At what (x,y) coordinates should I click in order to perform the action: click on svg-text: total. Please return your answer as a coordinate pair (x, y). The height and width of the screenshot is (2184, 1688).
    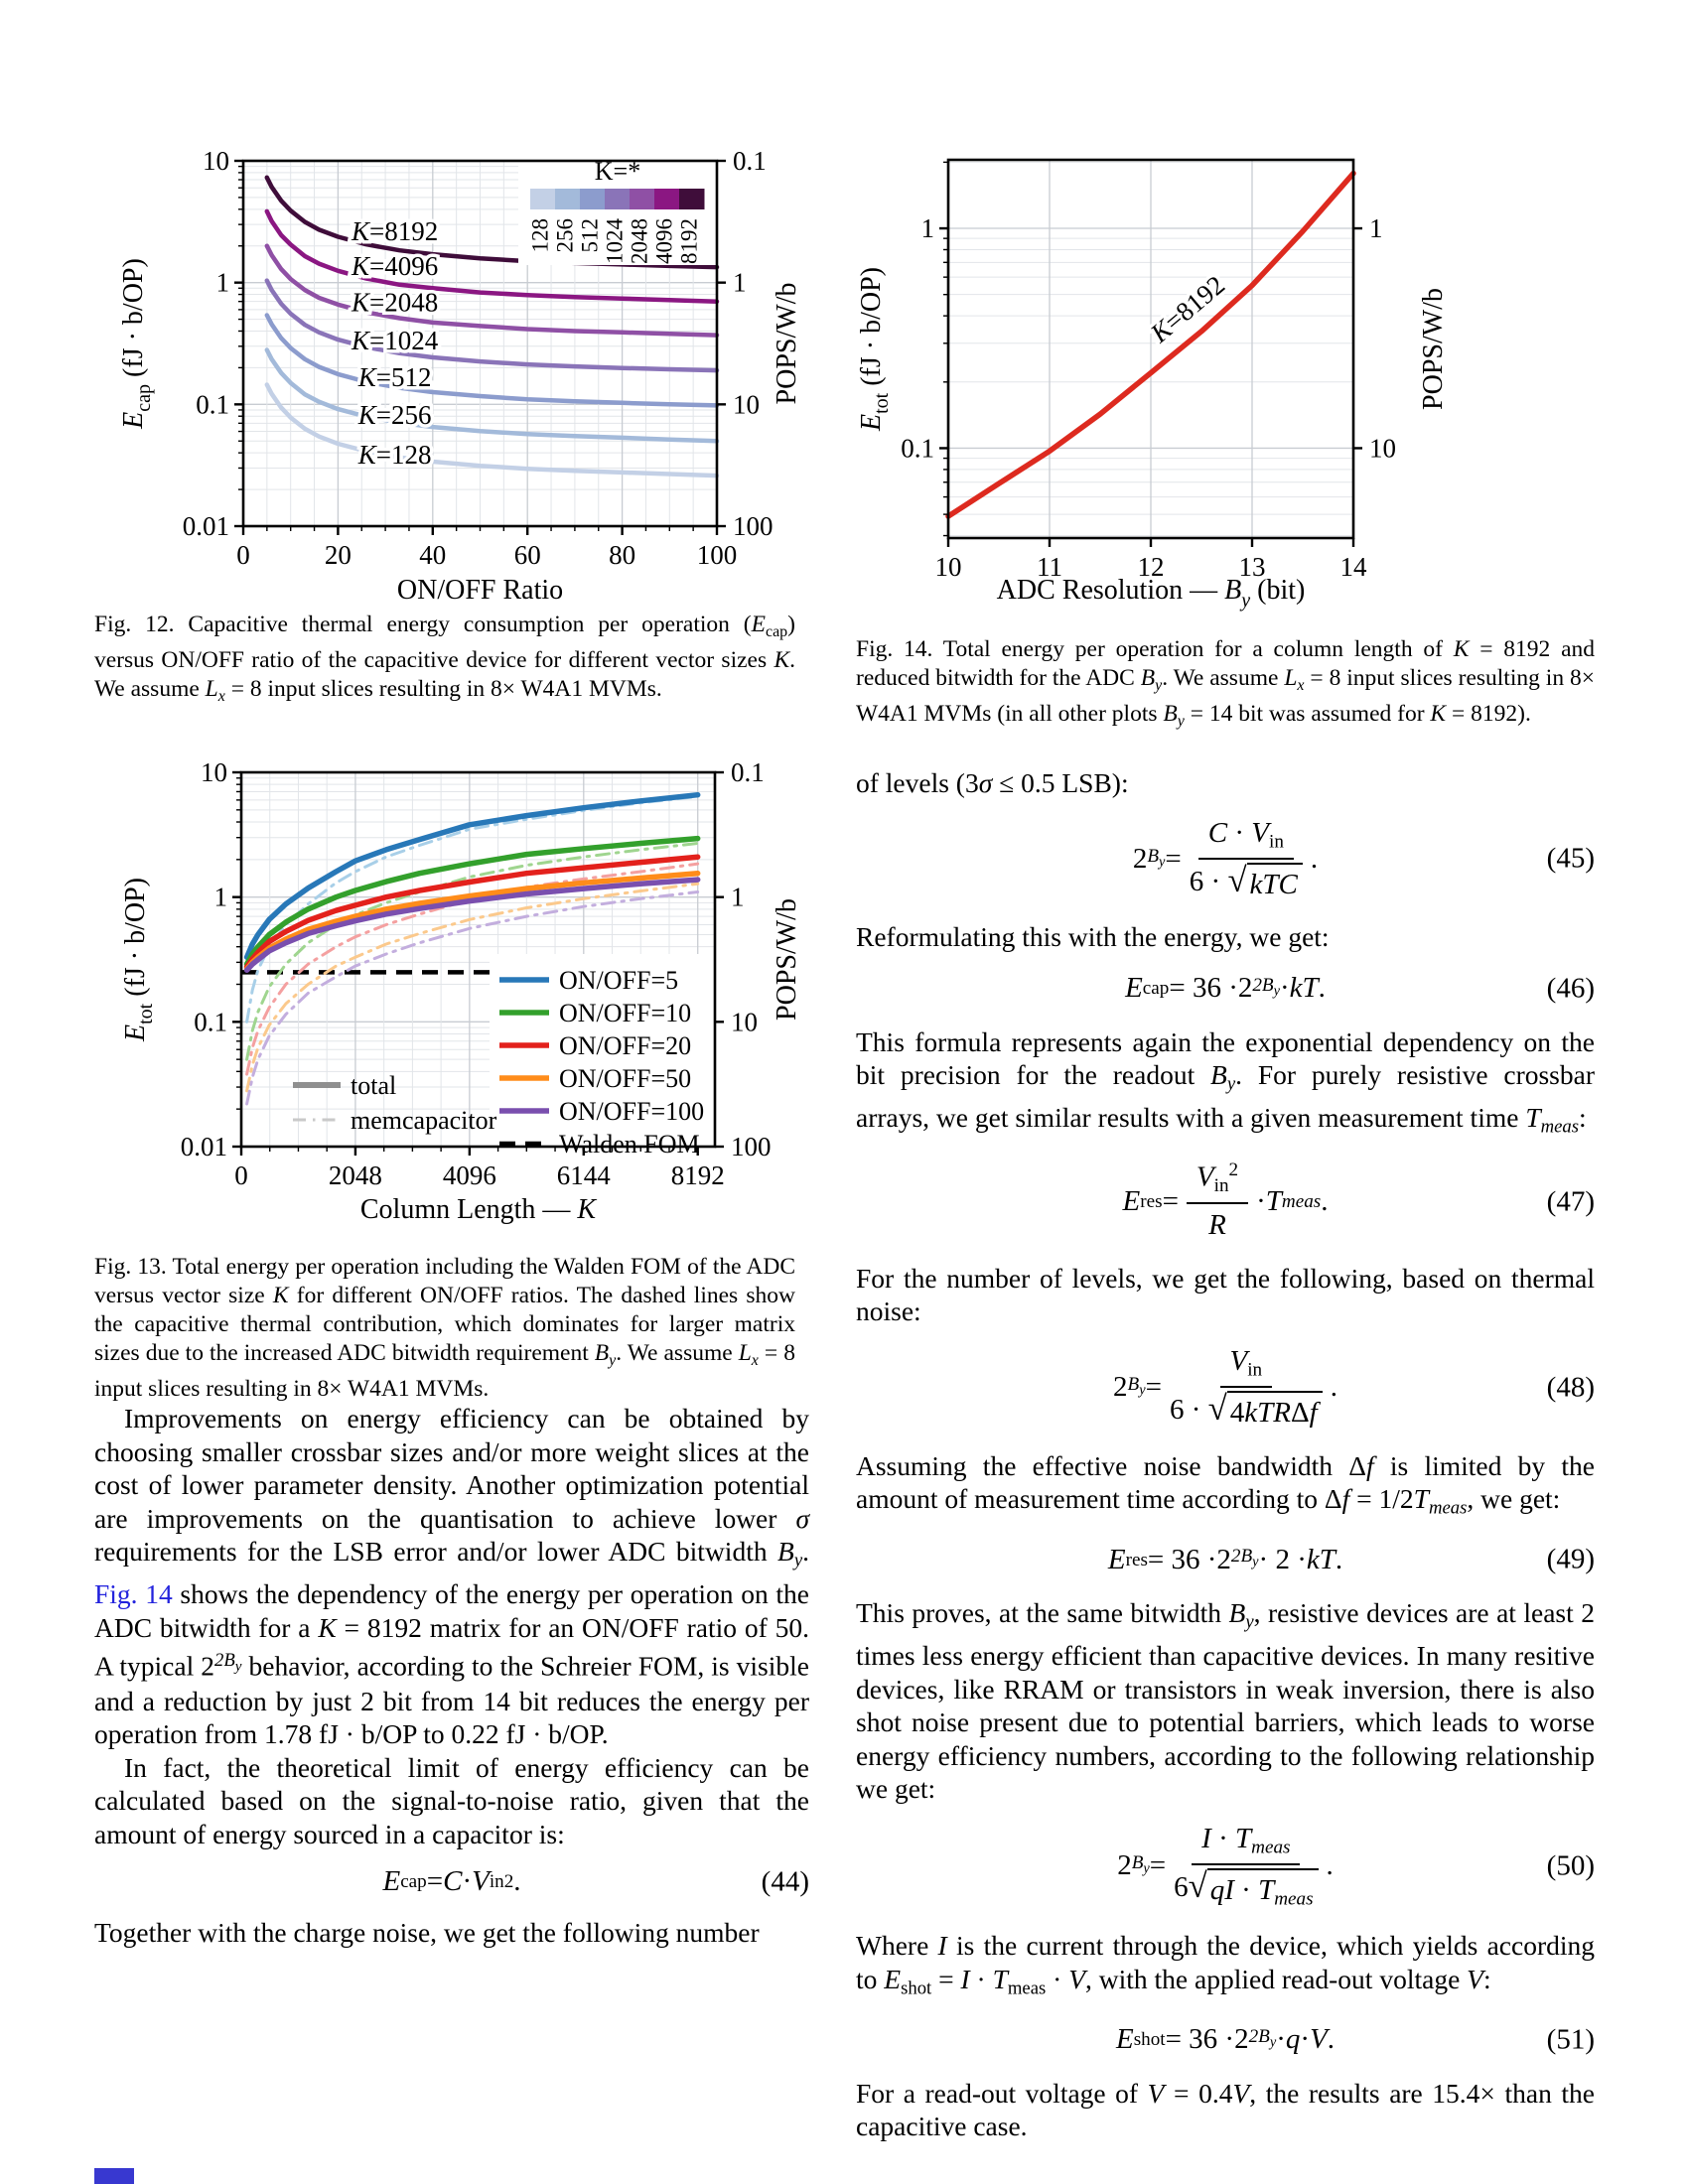
    Looking at the image, I should click on (373, 1085).